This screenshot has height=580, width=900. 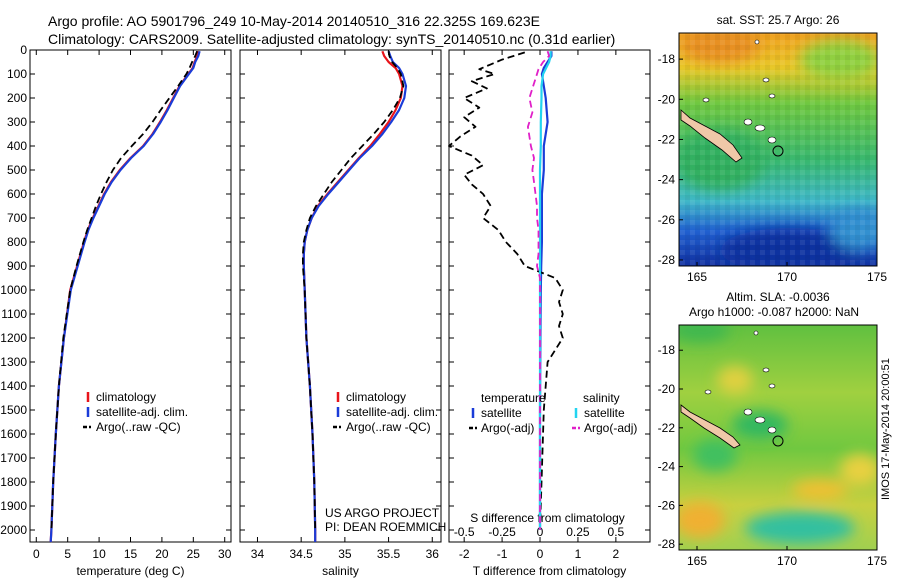 I want to click on x-top-tick-label: 0.5, so click(x=616, y=532).